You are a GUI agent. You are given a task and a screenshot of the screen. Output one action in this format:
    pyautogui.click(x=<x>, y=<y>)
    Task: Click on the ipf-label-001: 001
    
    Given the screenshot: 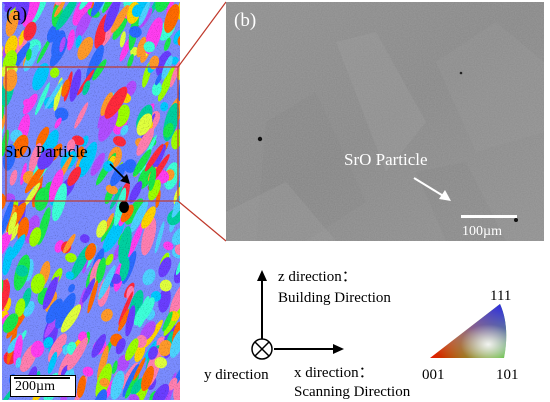 What is the action you would take?
    pyautogui.click(x=433, y=375)
    